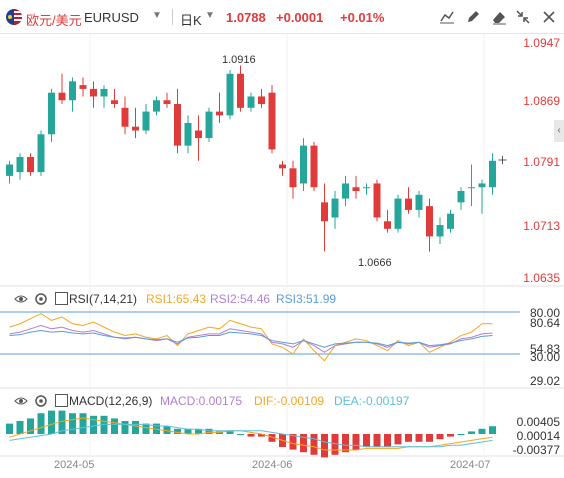 Image resolution: width=564 pixels, height=478 pixels. What do you see at coordinates (306, 299) in the screenshot?
I see `rsi3-value: RSI3:51.99` at bounding box center [306, 299].